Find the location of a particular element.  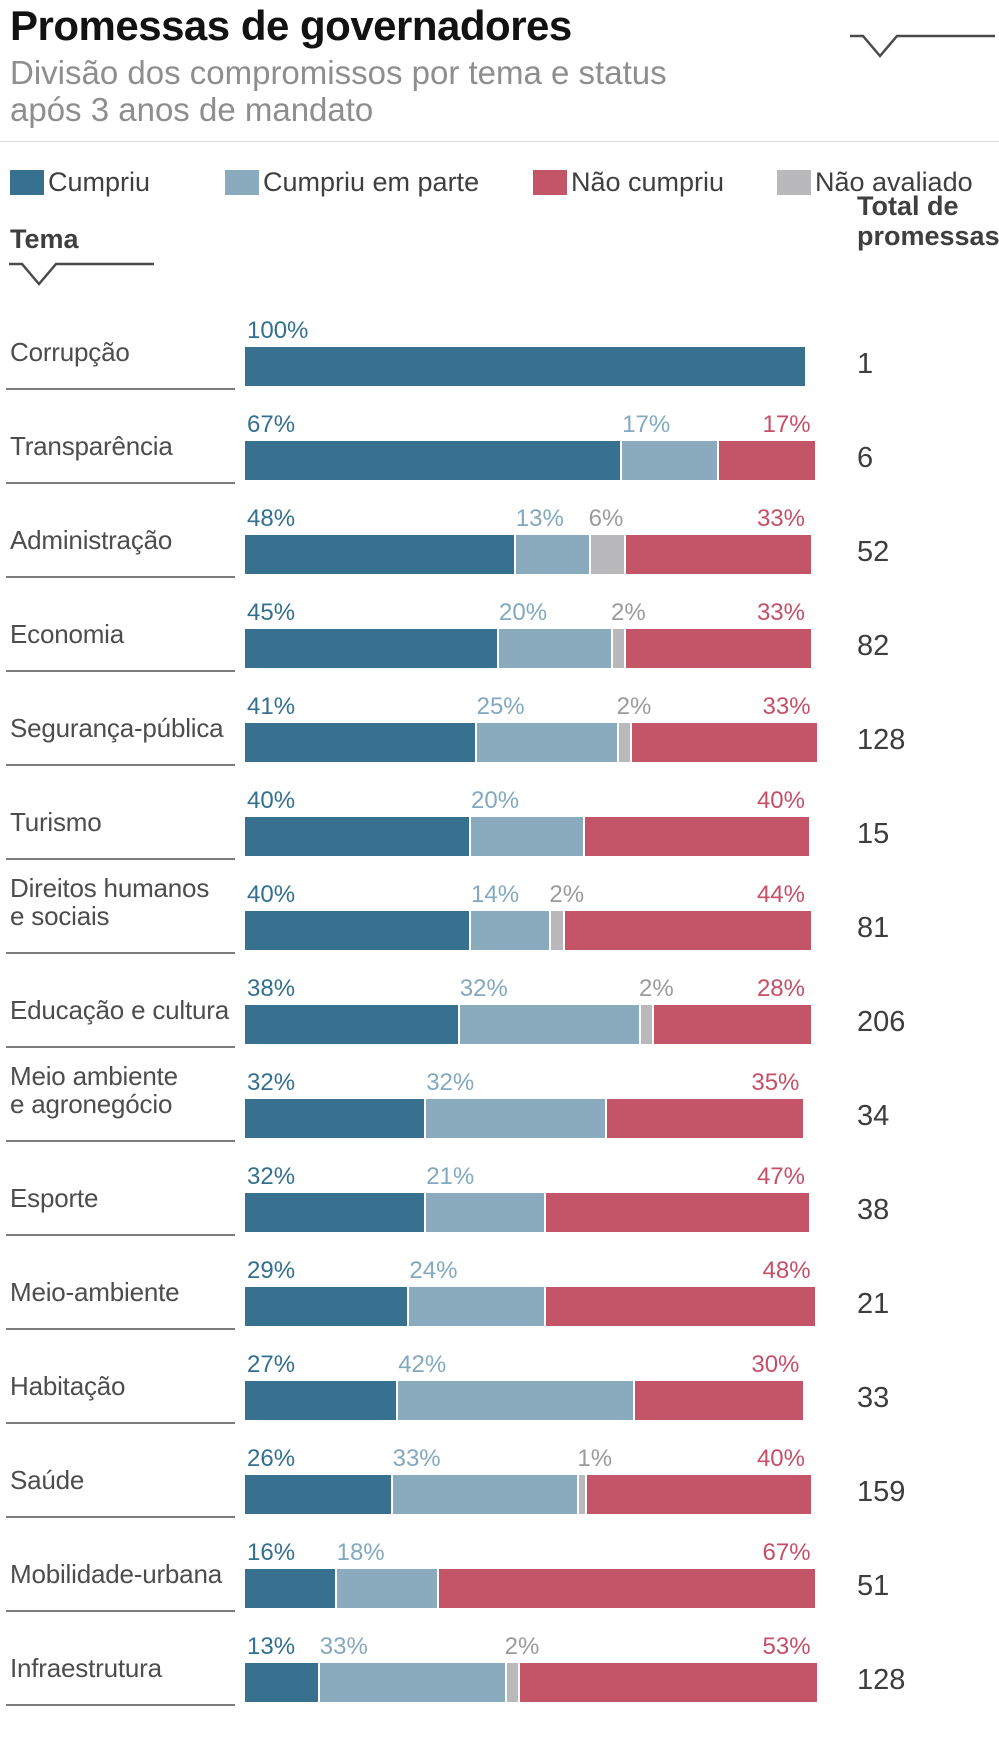

pct-labels: 100% is located at coordinates (525, 331).